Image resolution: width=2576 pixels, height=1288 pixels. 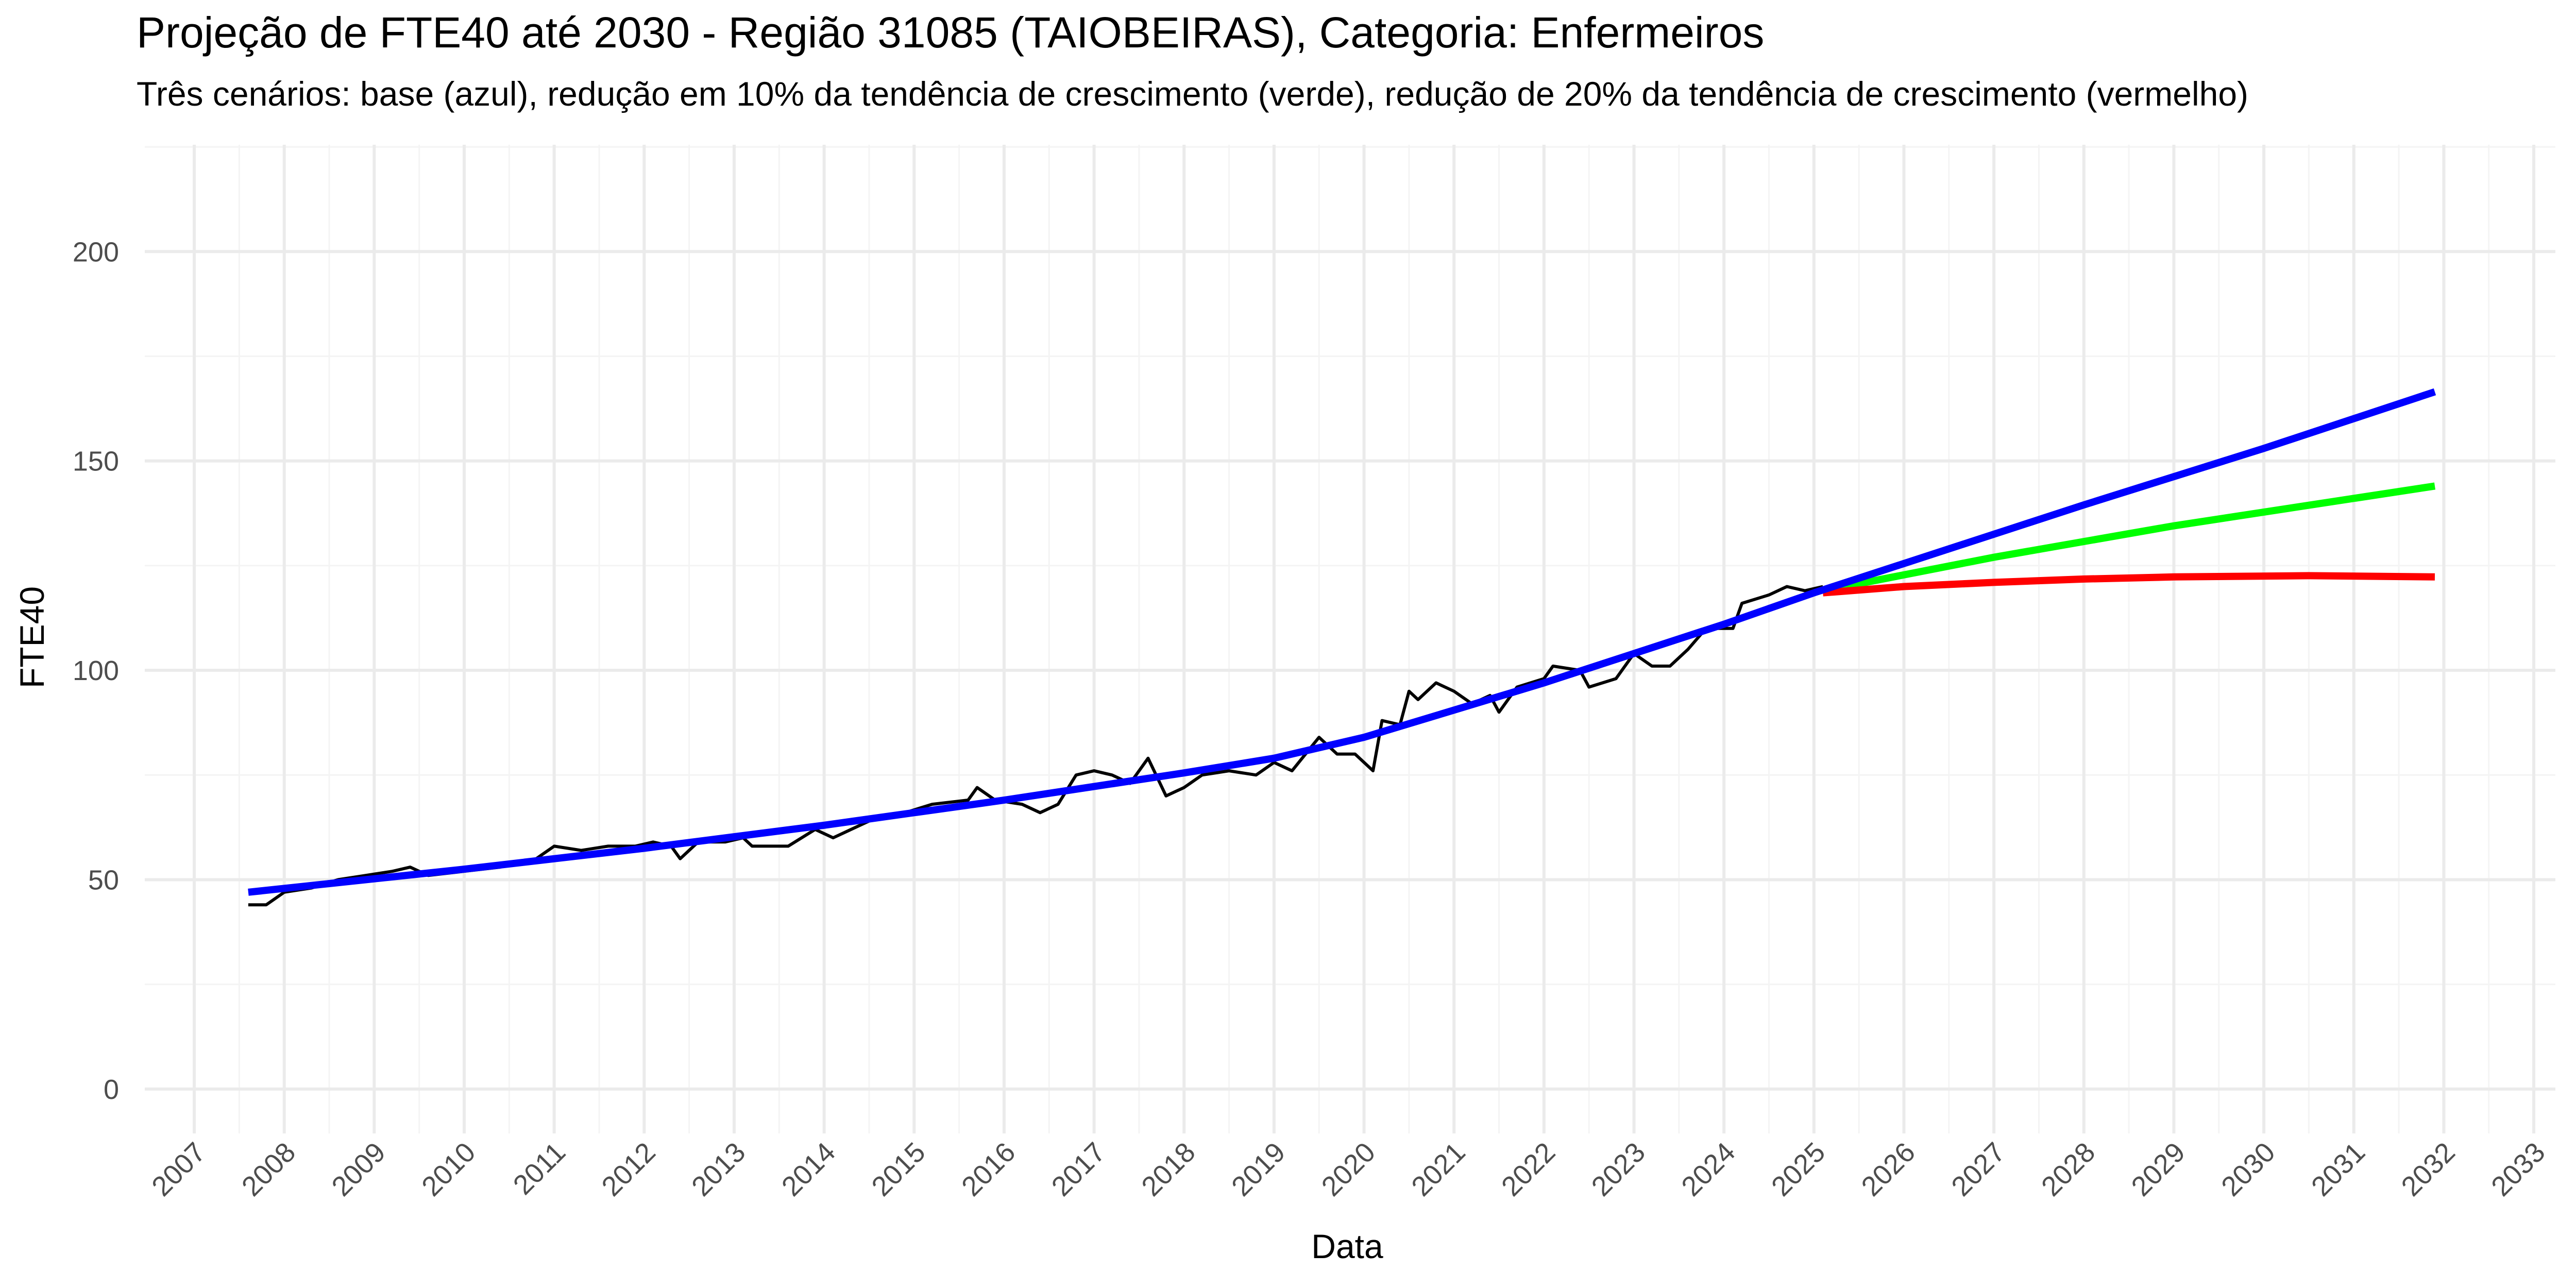 What do you see at coordinates (2158, 1169) in the screenshot?
I see `x-tick-label: 2029` at bounding box center [2158, 1169].